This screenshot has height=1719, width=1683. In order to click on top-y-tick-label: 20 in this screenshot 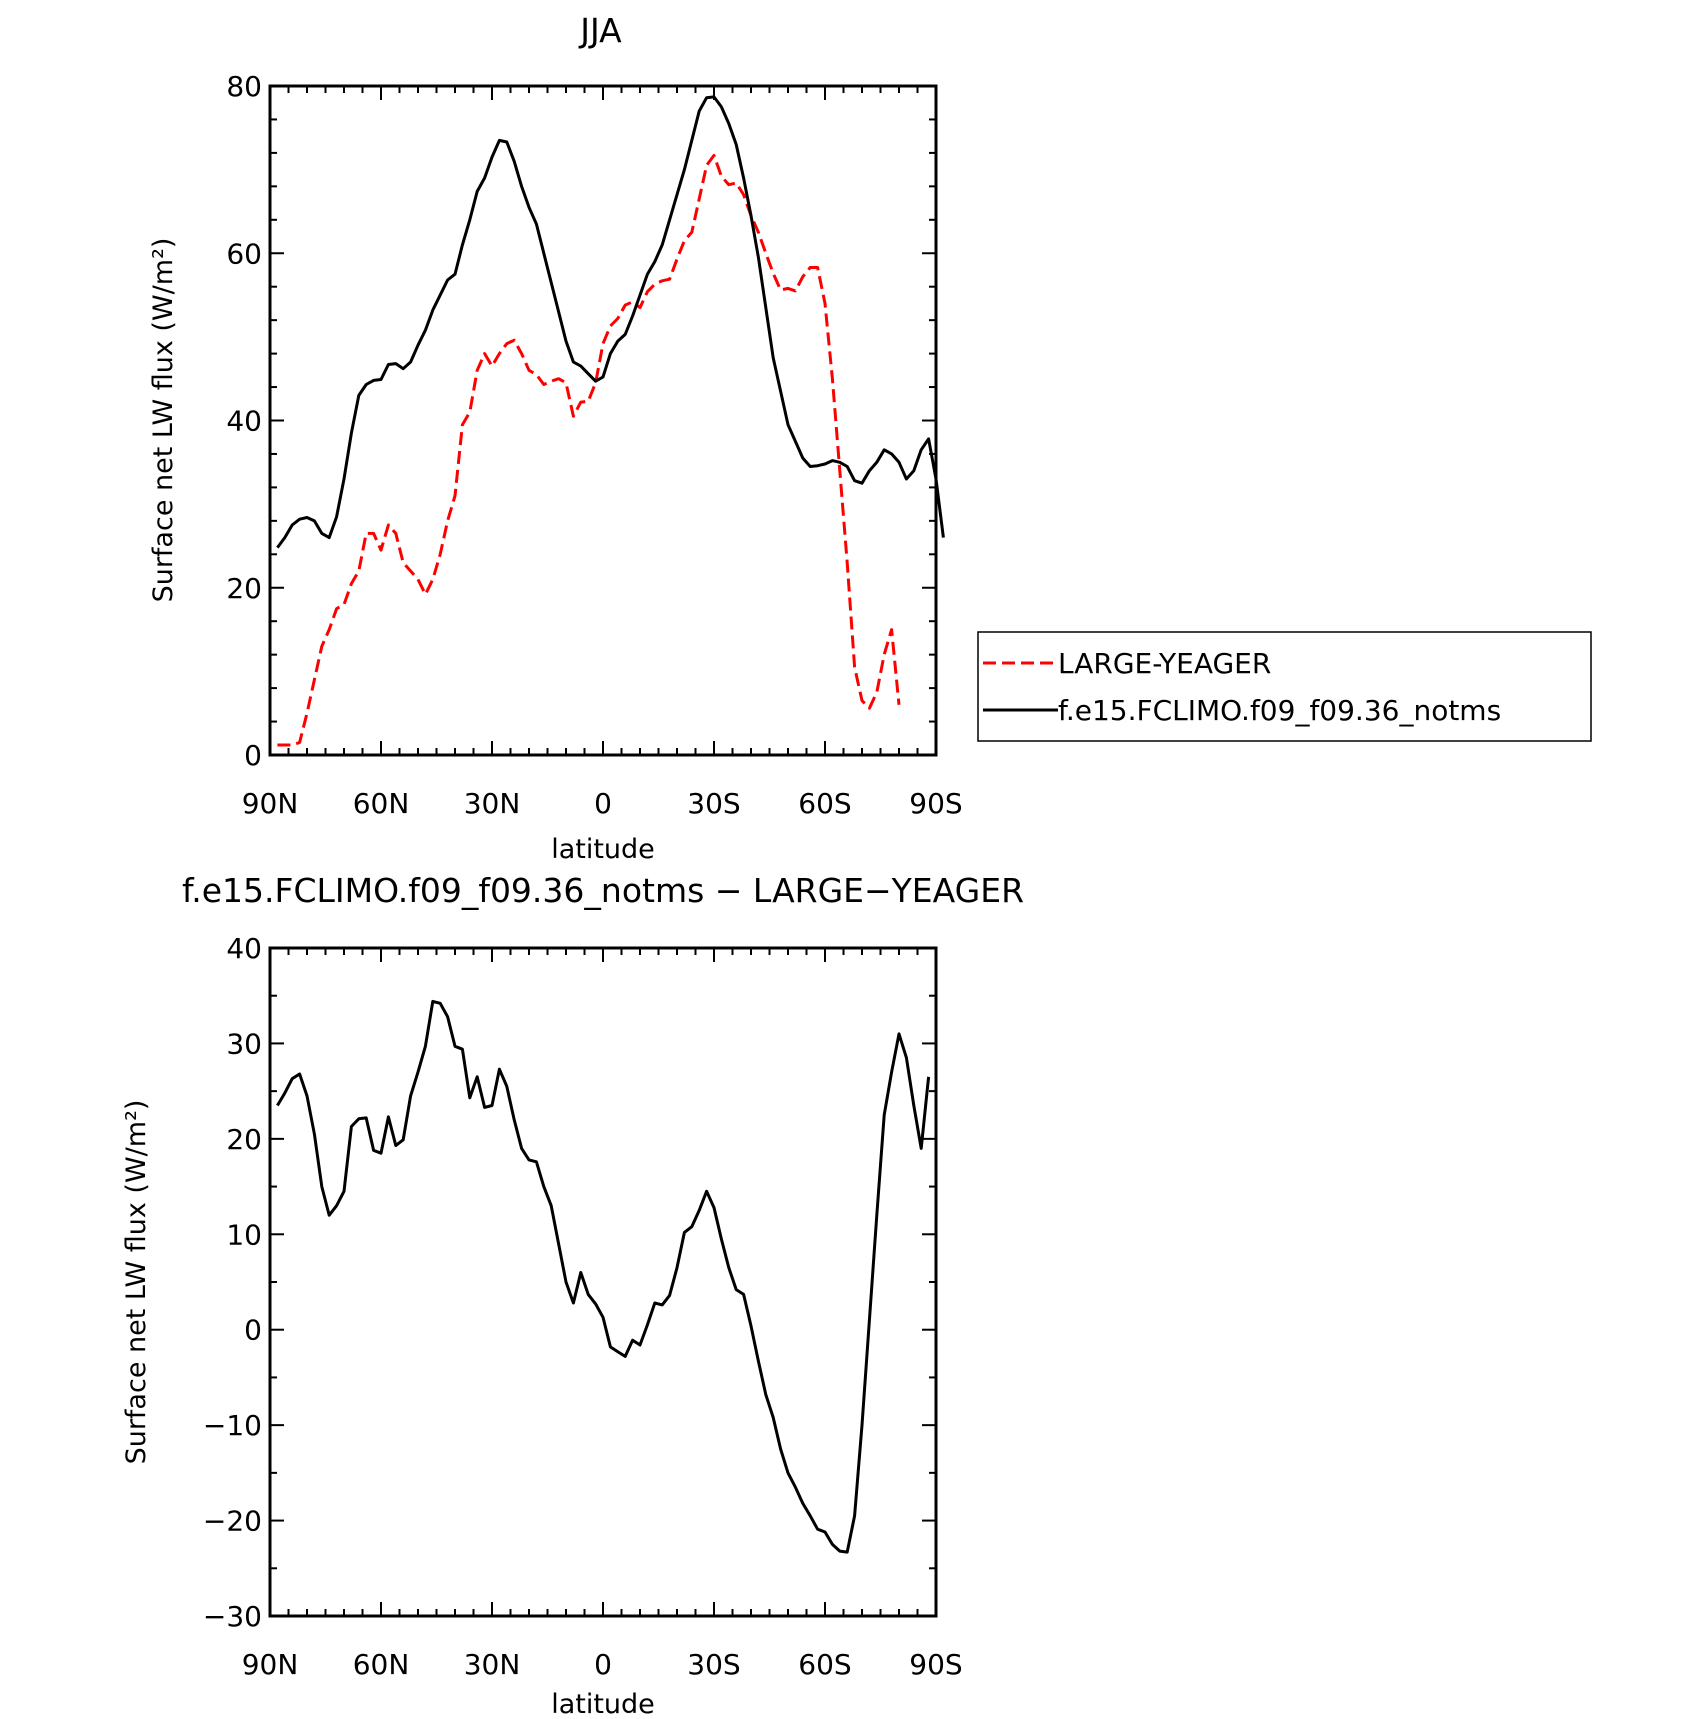, I will do `click(244, 588)`.